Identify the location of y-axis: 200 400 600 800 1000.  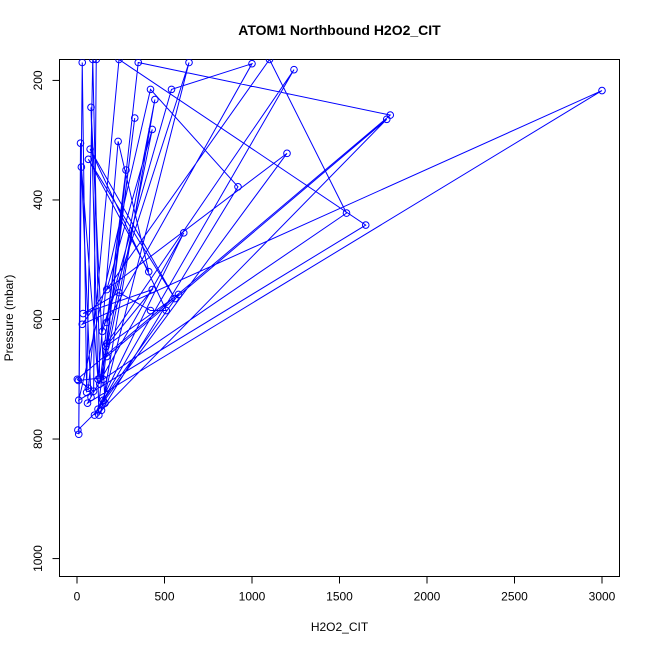
(45, 321).